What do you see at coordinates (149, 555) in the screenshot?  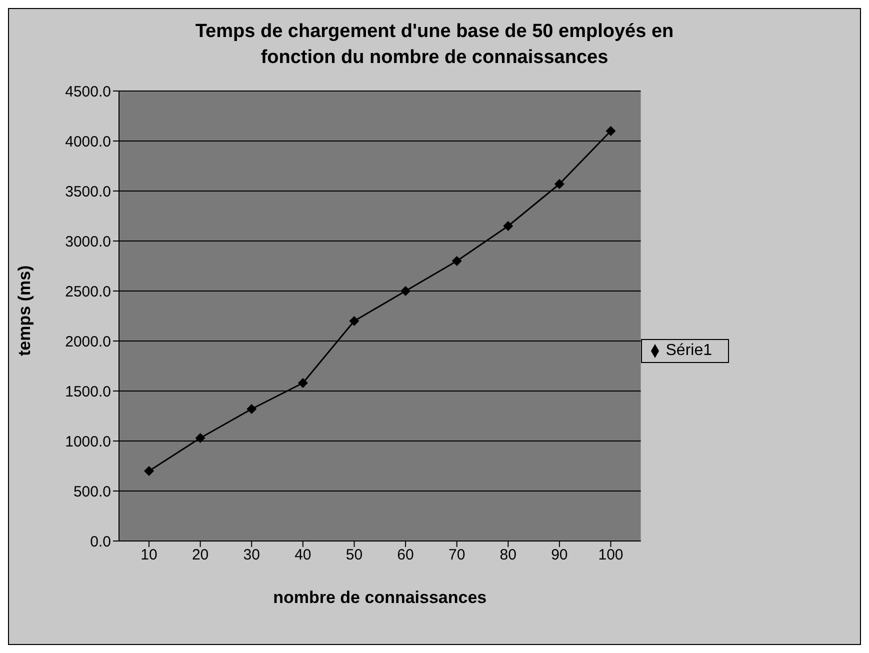 I see `x-tick-label: 10` at bounding box center [149, 555].